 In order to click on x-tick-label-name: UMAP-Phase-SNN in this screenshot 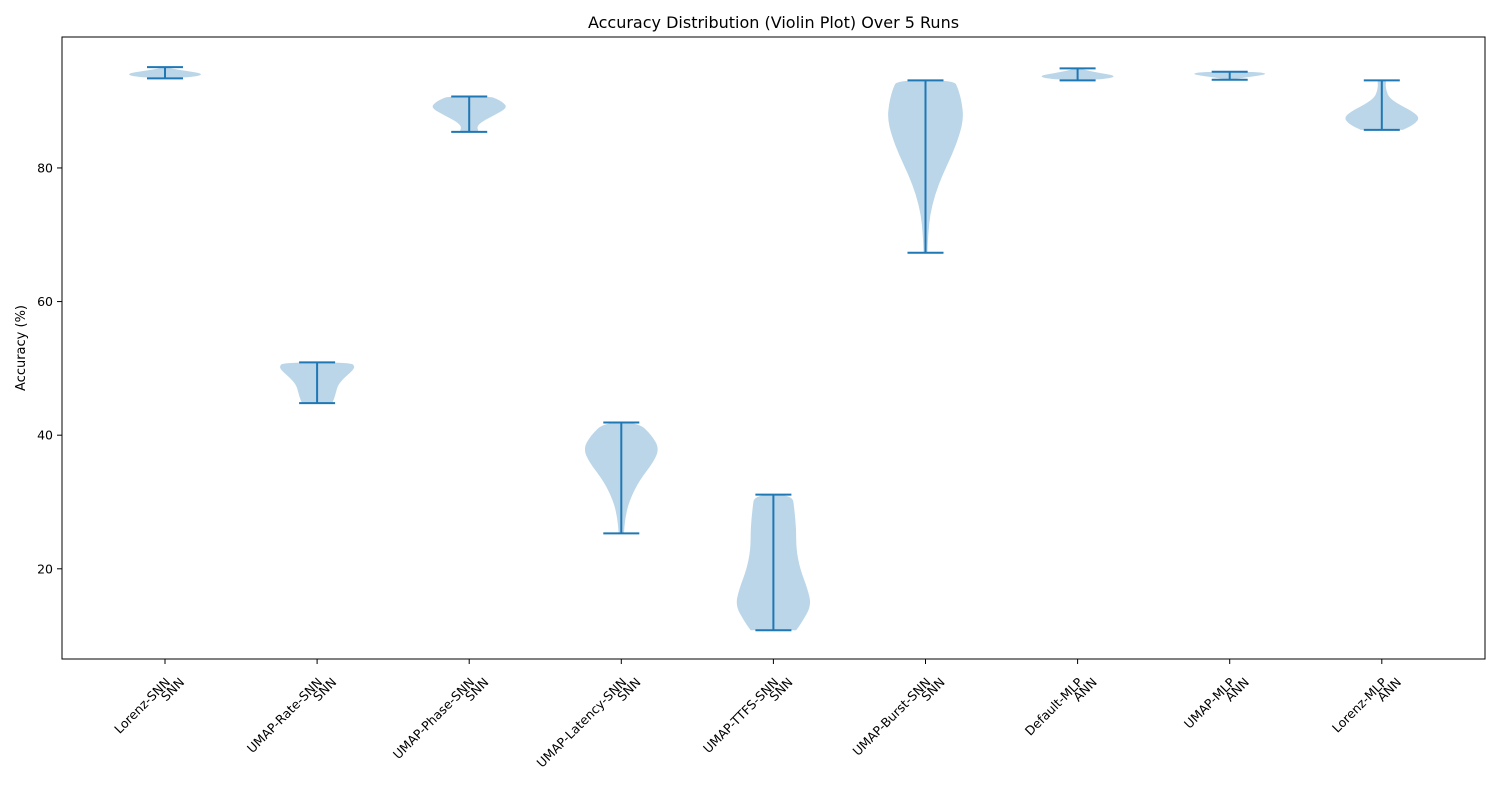, I will do `click(433, 718)`.